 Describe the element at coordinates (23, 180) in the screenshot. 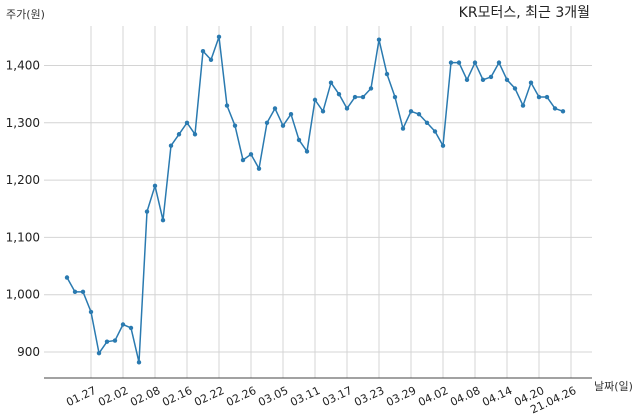

I see `y-tick-label: 1,200` at that location.